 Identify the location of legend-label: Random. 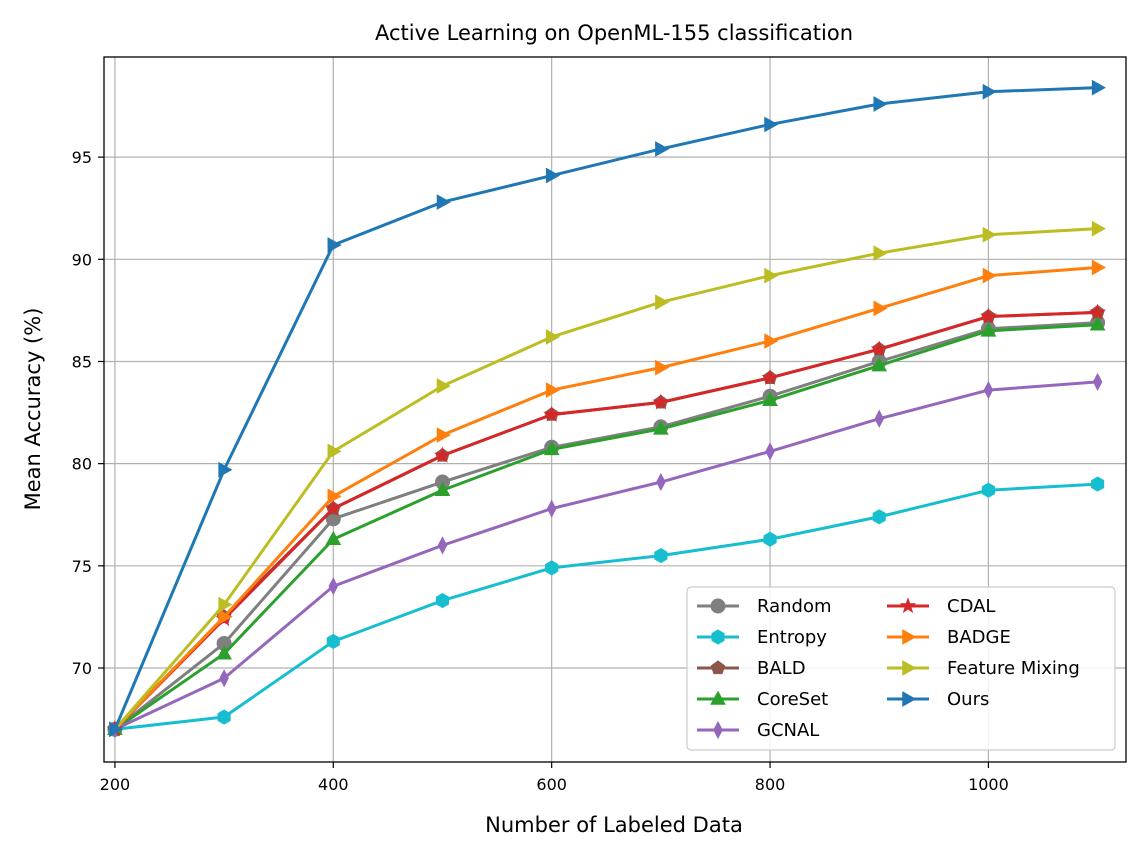
(794, 606).